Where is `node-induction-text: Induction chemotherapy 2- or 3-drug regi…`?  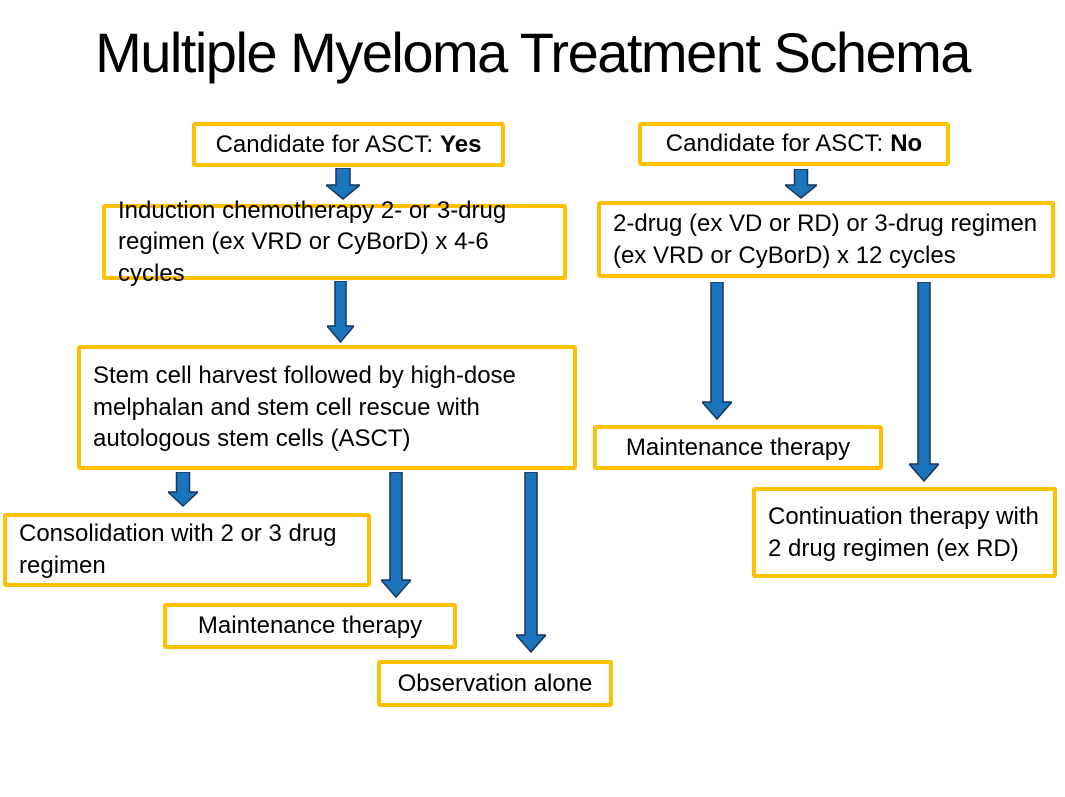
node-induction-text: Induction chemotherapy 2- or 3-drug regi… is located at coordinates (312, 241).